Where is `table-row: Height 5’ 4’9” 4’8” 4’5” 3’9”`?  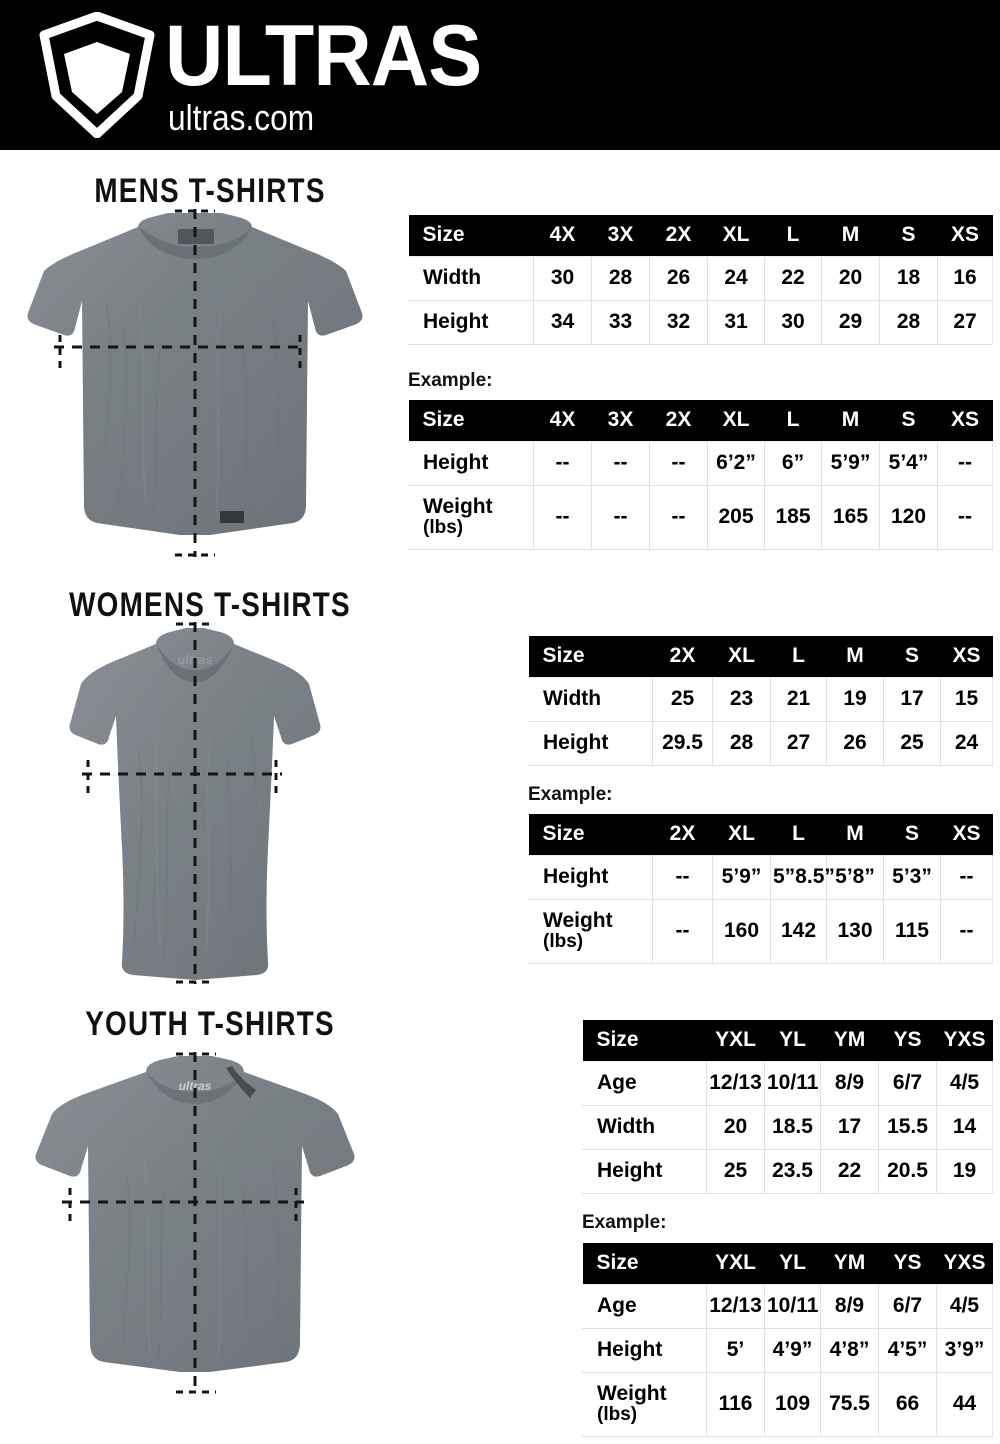
table-row: Height 5’ 4’9” 4’8” 4’5” 3’9” is located at coordinates (787, 1351).